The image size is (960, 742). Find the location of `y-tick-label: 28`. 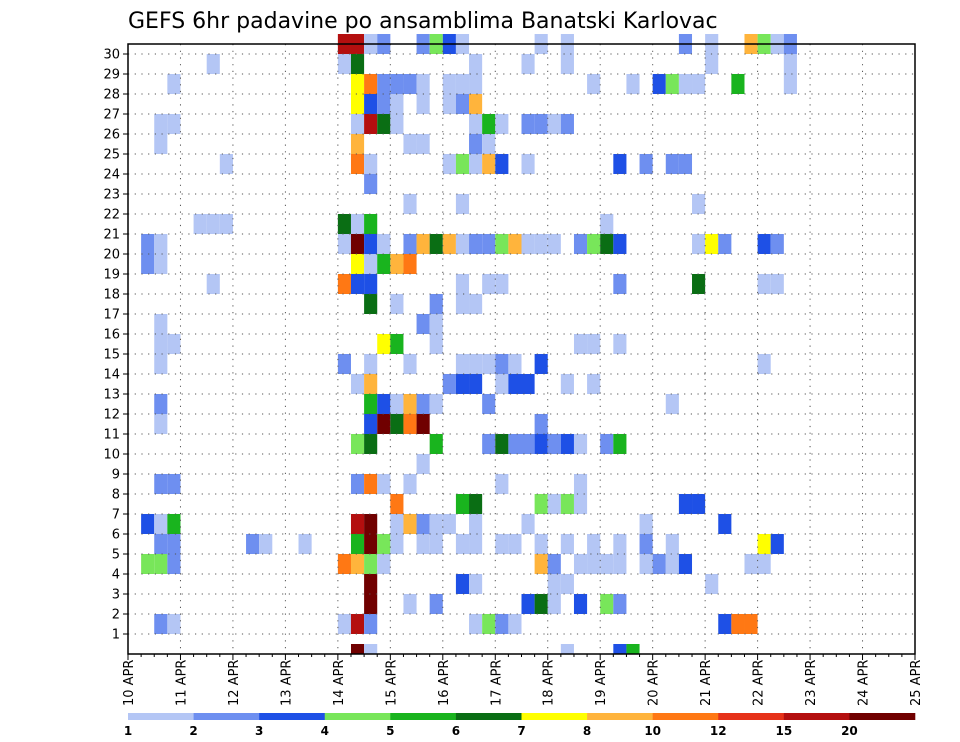

y-tick-label: 28 is located at coordinates (111, 95).